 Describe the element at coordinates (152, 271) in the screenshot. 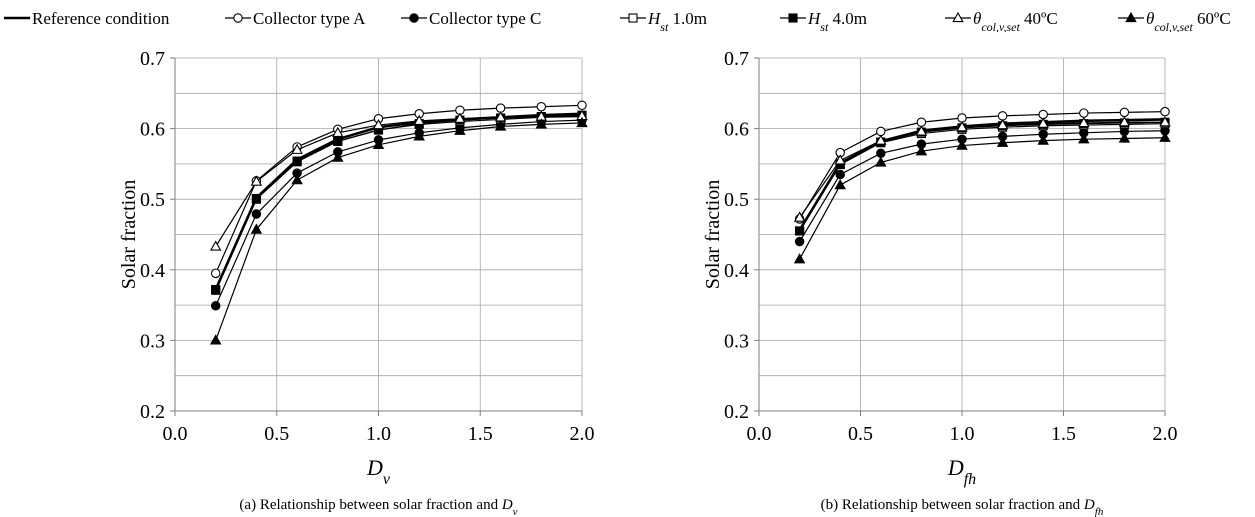

I see `y-tick-label: 0.4` at that location.